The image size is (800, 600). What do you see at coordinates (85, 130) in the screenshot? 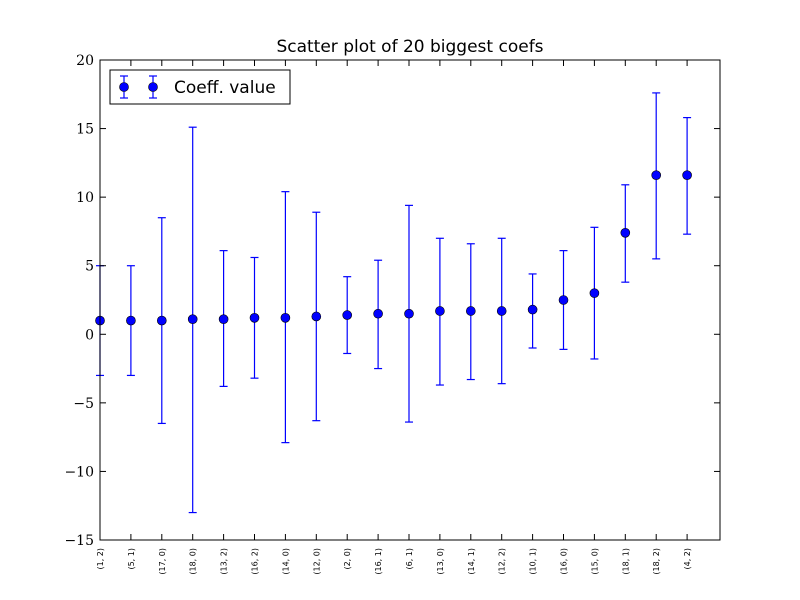
I see `y-tick-label: 15` at bounding box center [85, 130].